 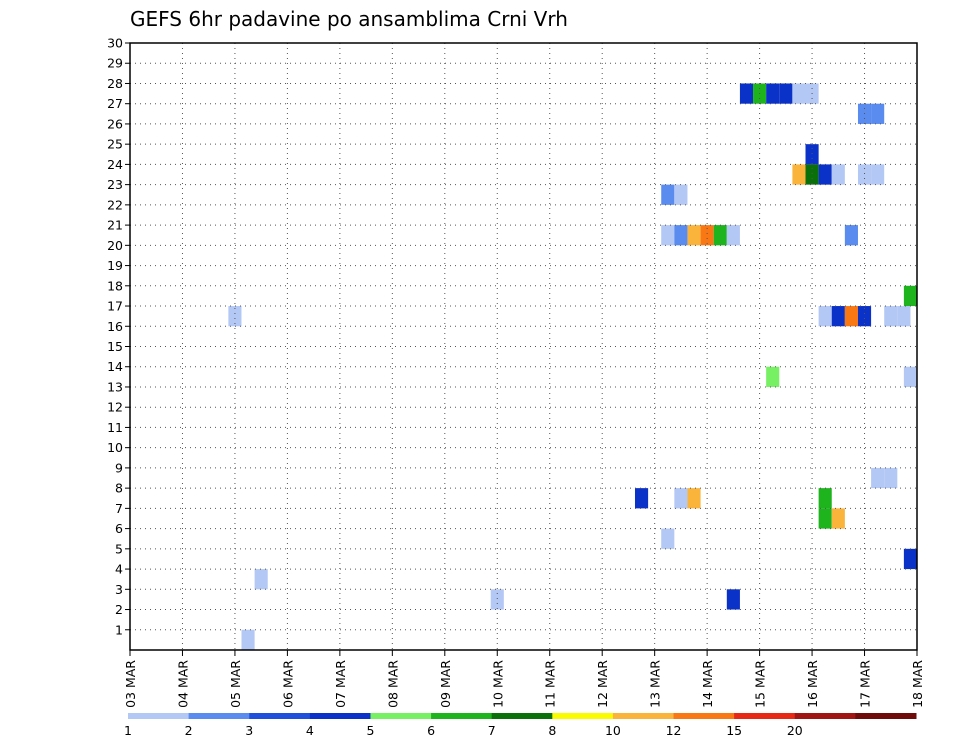 I want to click on x-tick-label-0: 03 MAR, so click(x=130, y=684).